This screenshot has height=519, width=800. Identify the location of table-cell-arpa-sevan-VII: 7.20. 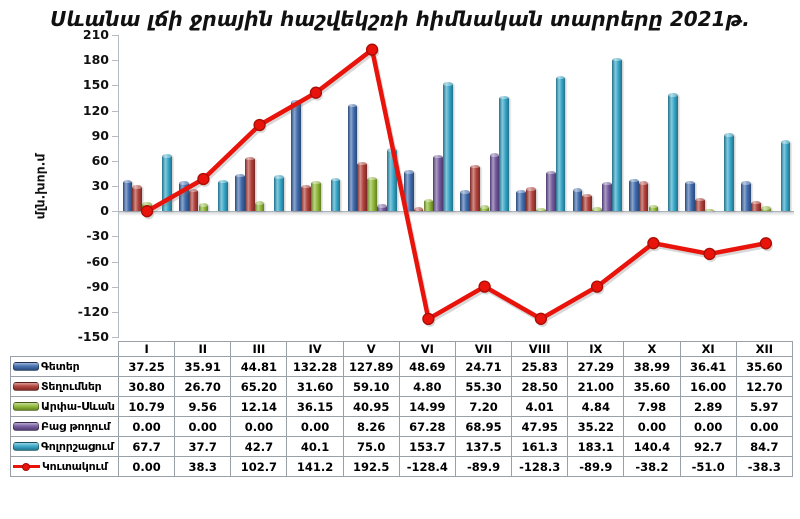
(483, 406).